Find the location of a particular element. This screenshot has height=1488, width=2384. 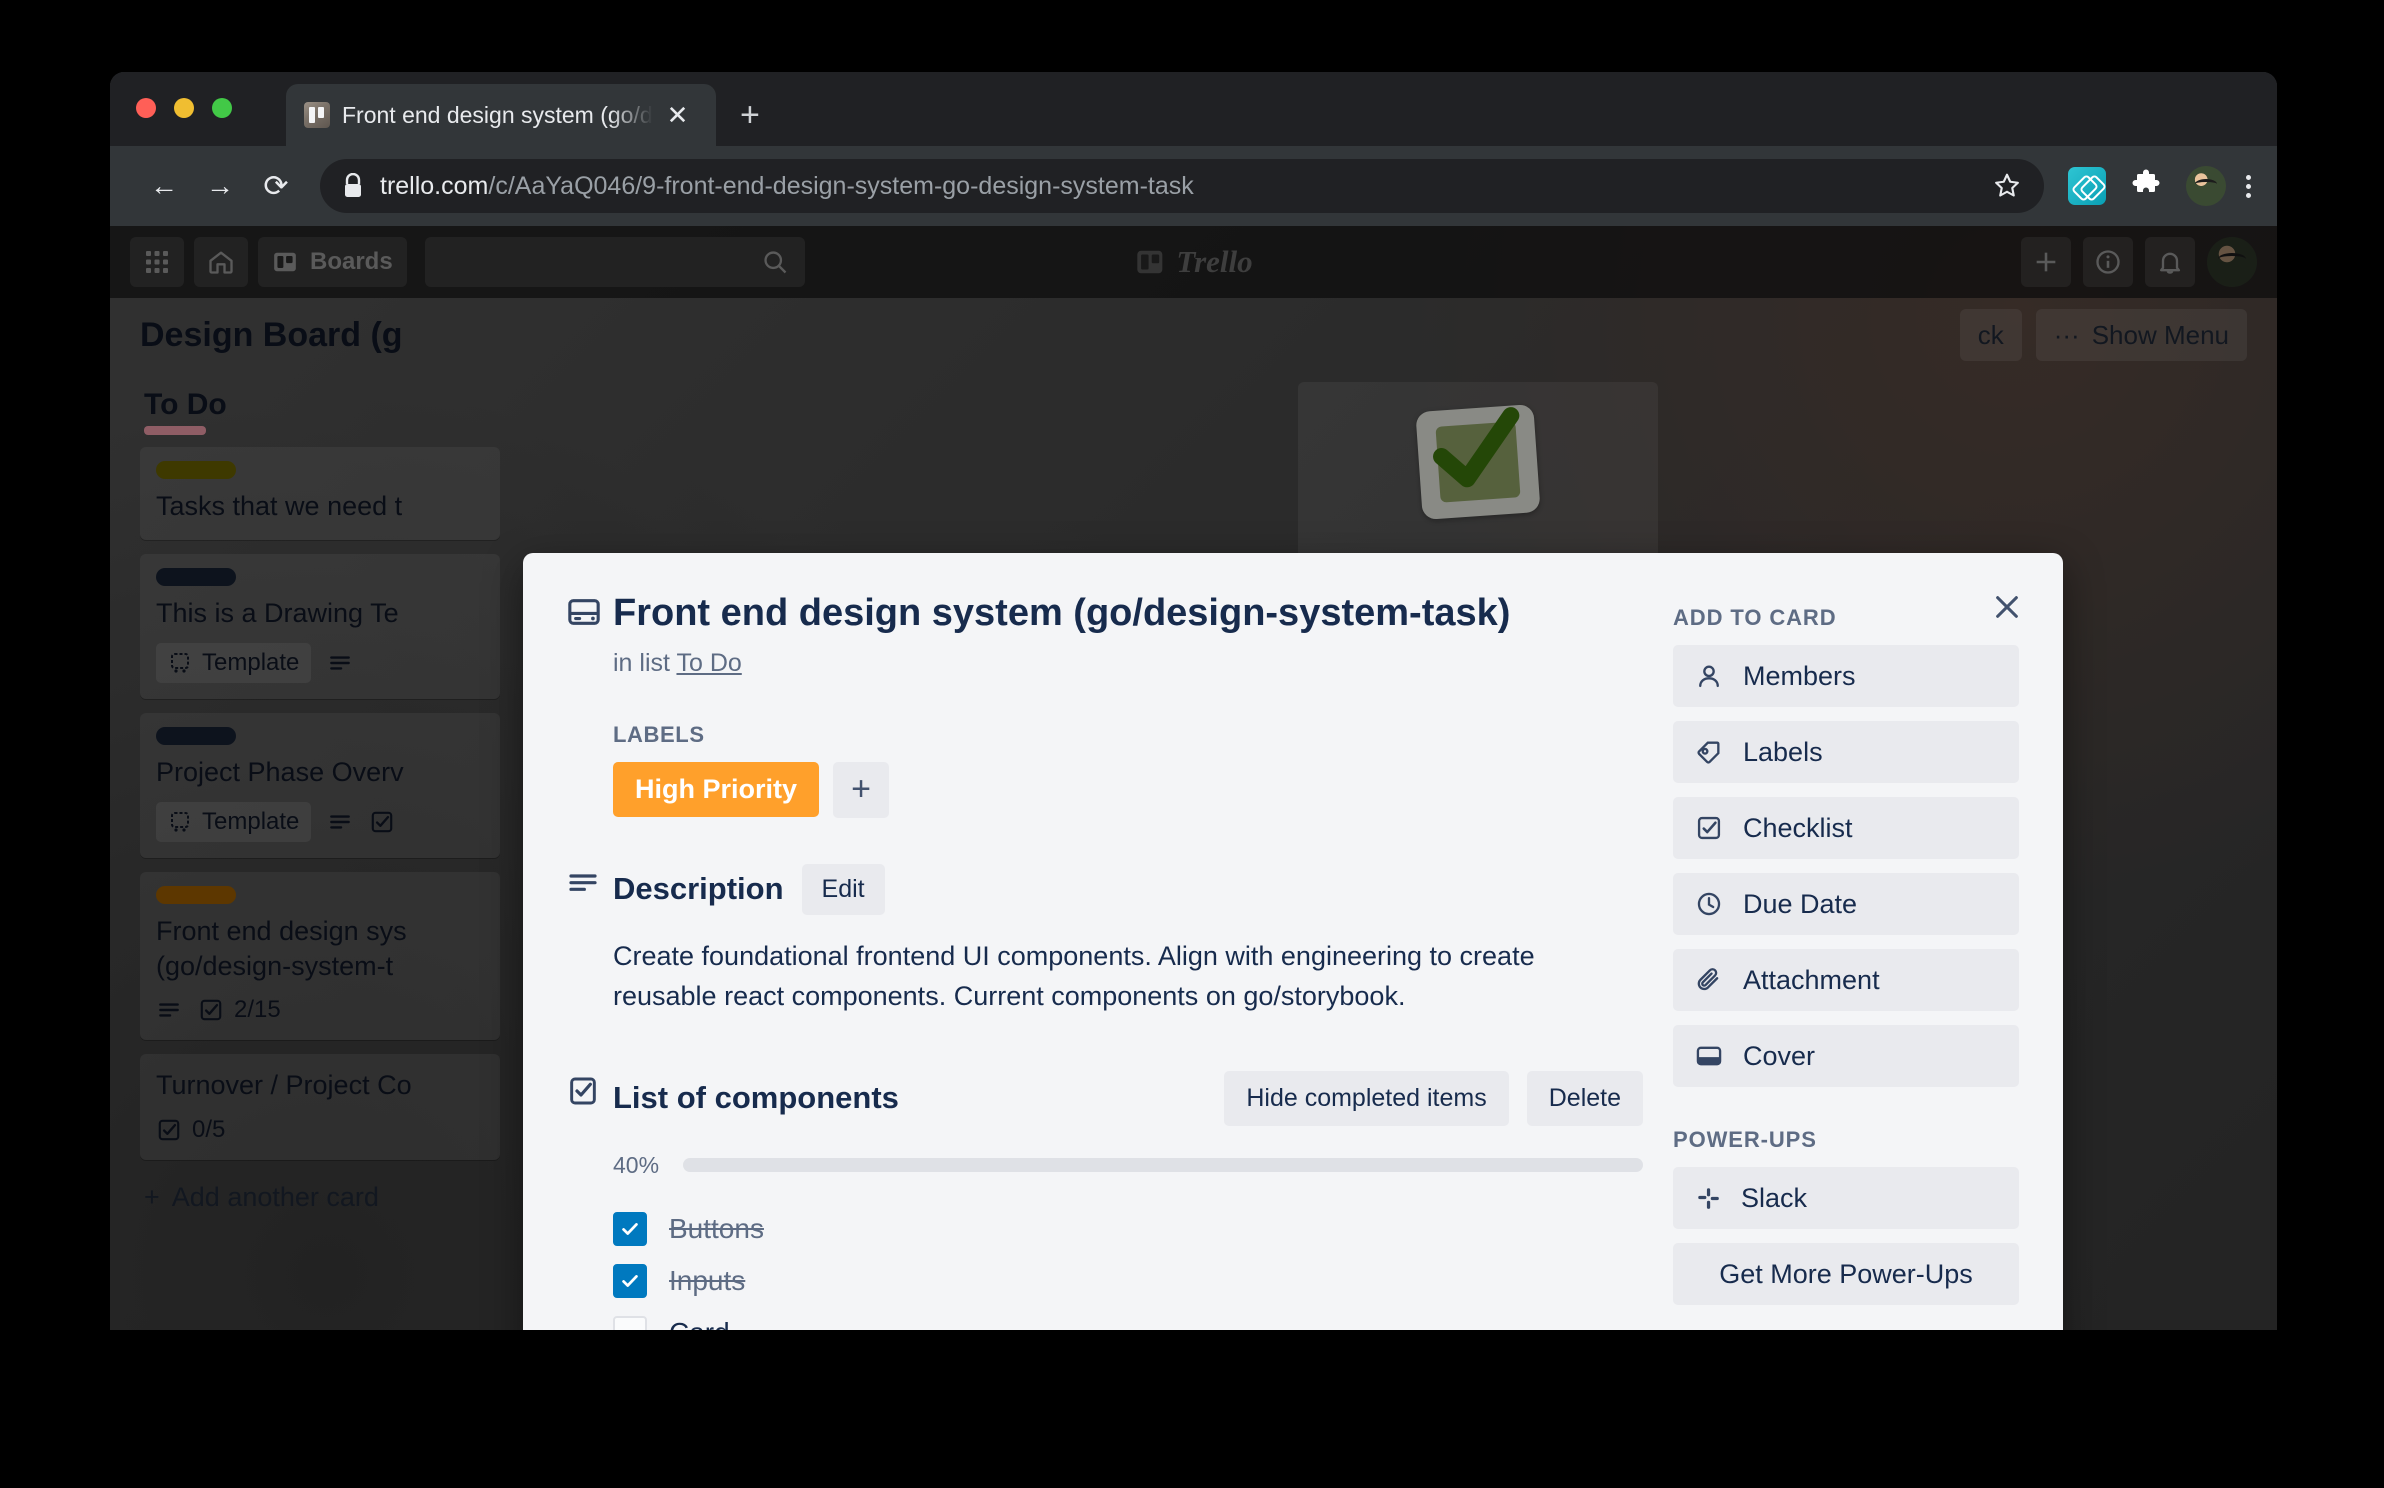

minimize-window-button is located at coordinates (184, 108).